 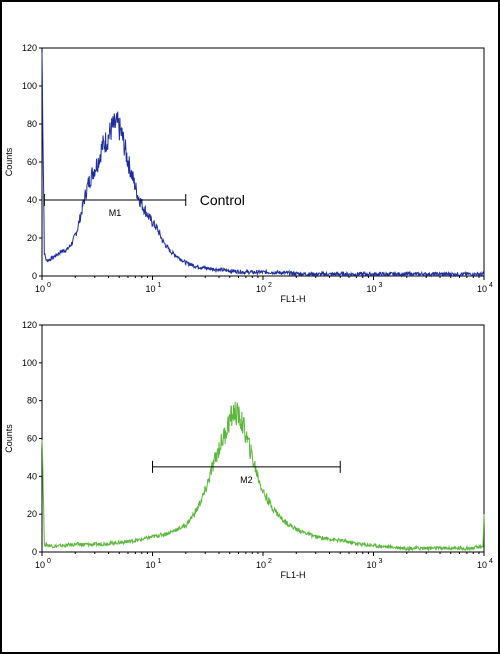 I want to click on control-annotation: Control, so click(x=222, y=200).